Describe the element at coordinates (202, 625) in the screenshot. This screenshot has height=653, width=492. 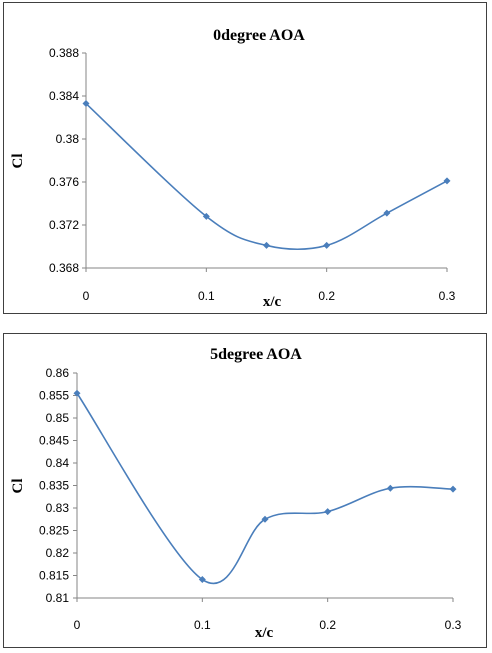
I see `chart-5deg-x-tick-label: 0.1` at that location.